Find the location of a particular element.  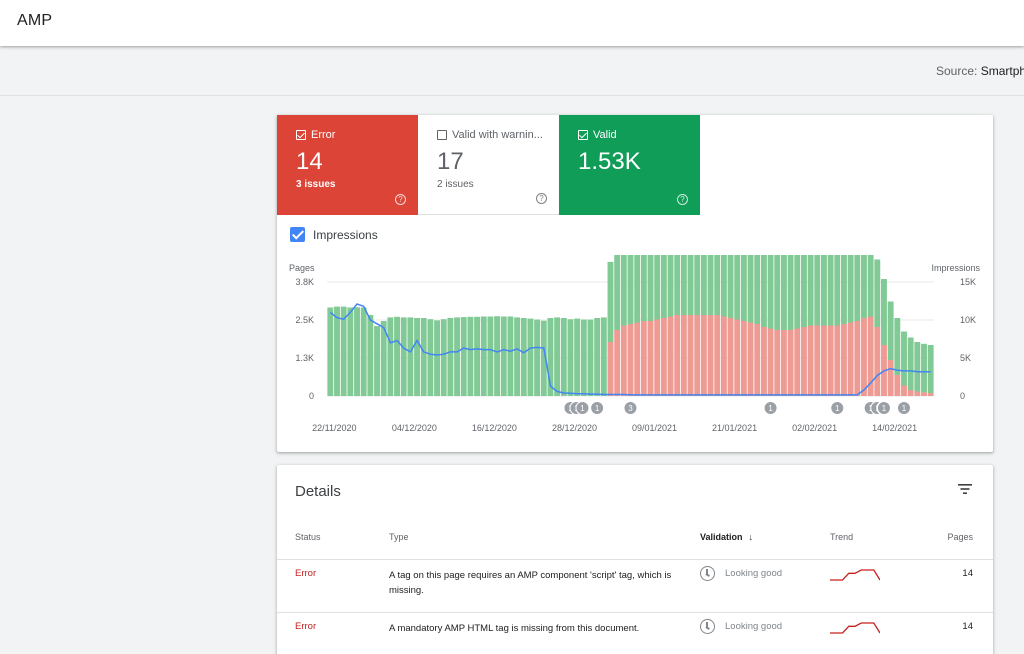

warning-count: 17 is located at coordinates (450, 161).